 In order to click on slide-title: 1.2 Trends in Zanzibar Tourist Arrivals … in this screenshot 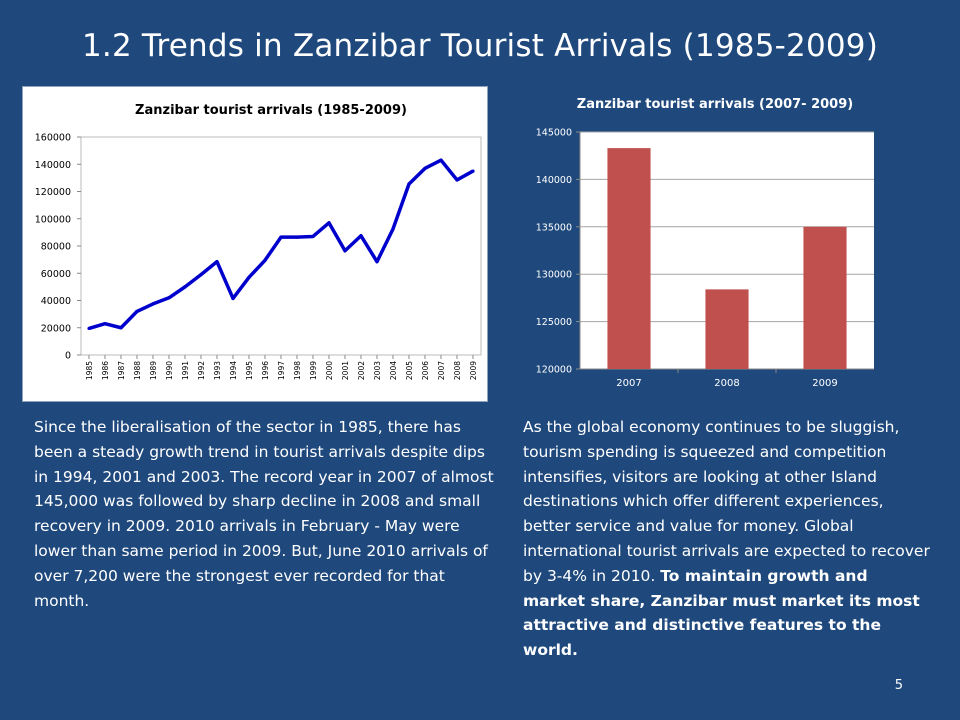, I will do `click(480, 46)`.